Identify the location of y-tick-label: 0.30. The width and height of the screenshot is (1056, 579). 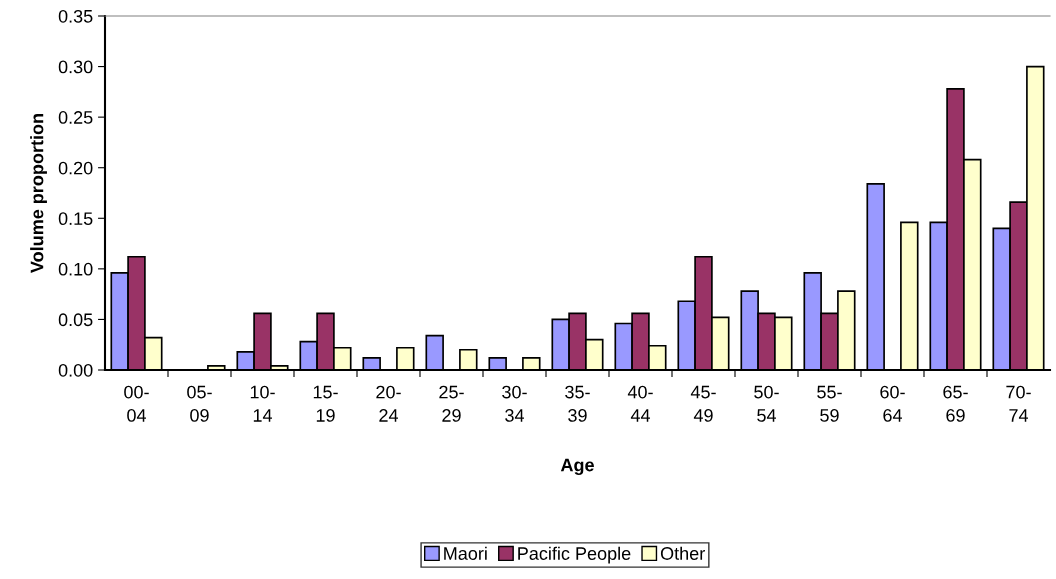
(75, 67).